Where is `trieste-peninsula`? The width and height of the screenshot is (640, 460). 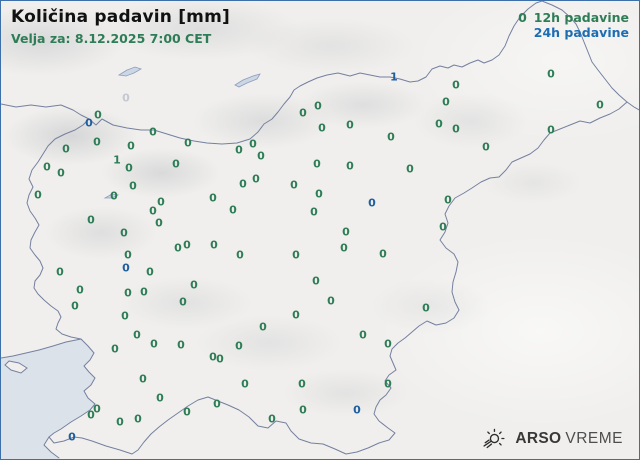 trieste-peninsula is located at coordinates (16, 367).